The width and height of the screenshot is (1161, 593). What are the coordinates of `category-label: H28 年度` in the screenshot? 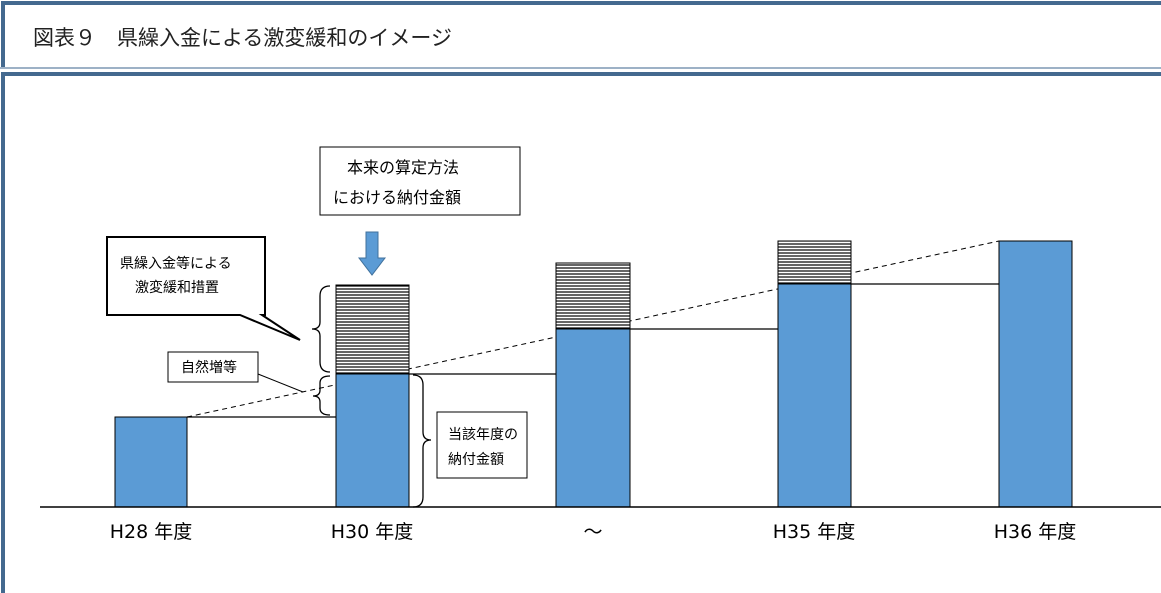 It's located at (151, 532).